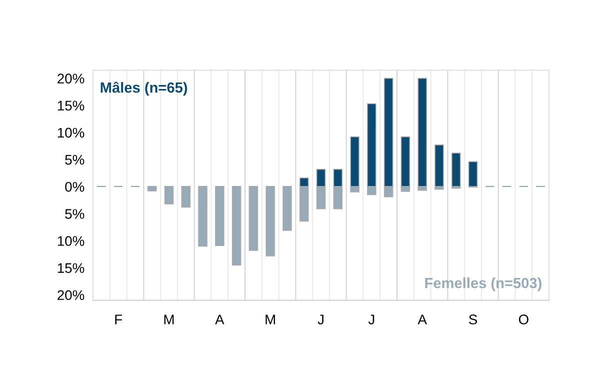 The image size is (600, 390). What do you see at coordinates (118, 319) in the screenshot?
I see `x-tick-label: F` at bounding box center [118, 319].